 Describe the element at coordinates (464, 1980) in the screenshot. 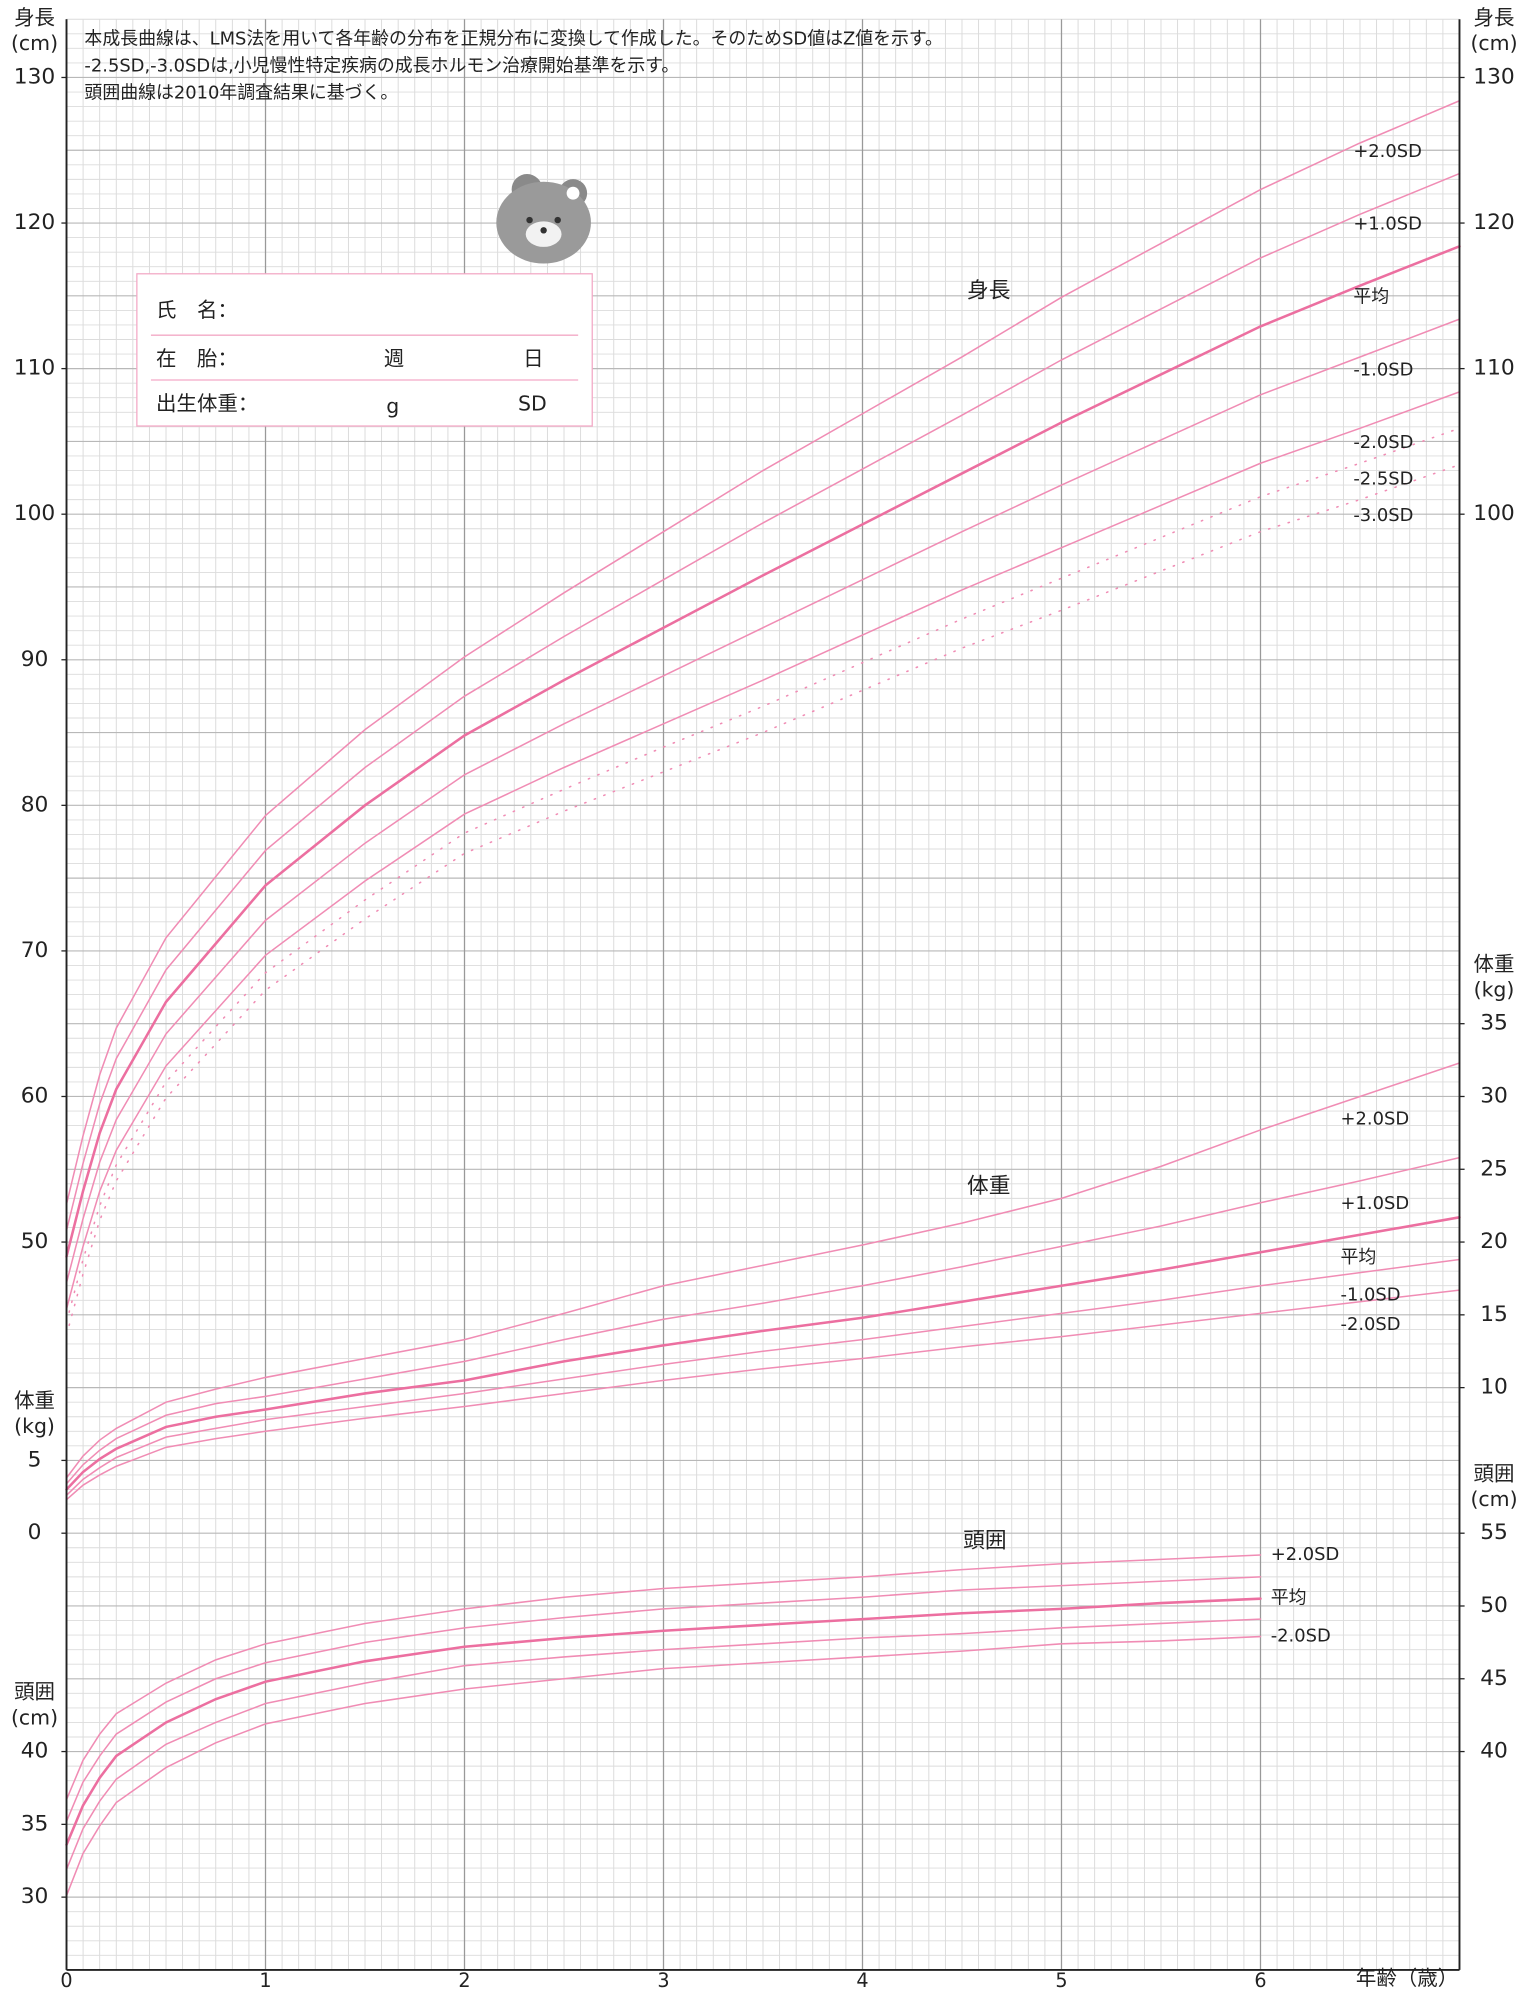

I see `x-tick-label: 2` at that location.